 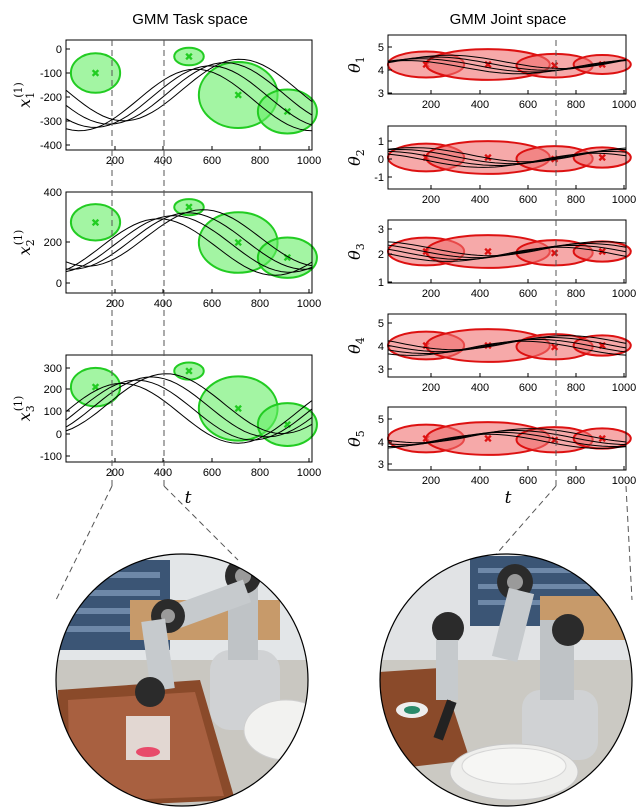 I want to click on y-tick-label: -1, so click(x=379, y=178).